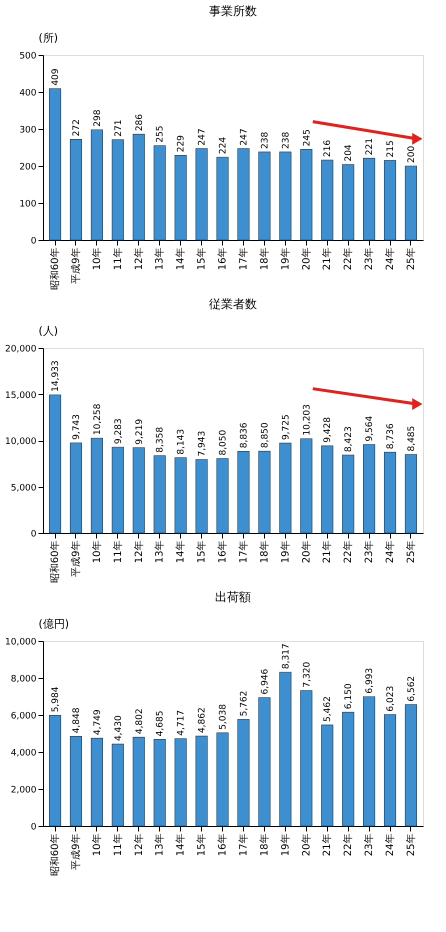  Describe the element at coordinates (77, 127) in the screenshot. I see `data-label: 272` at that location.